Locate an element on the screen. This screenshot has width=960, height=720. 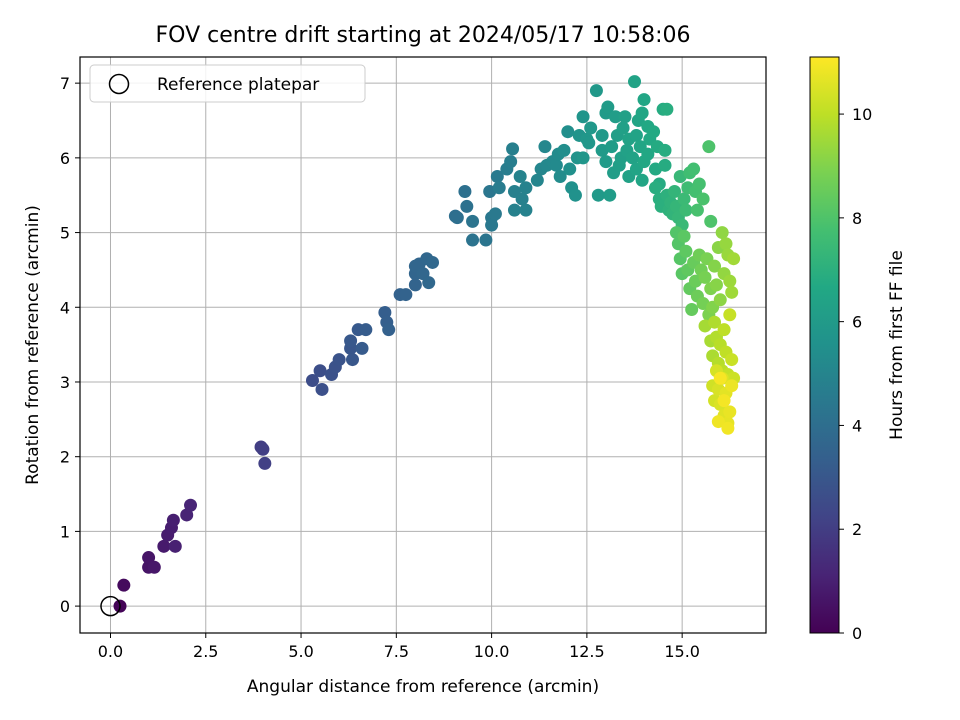
colorbar-tick-label: 10 is located at coordinates (862, 114).